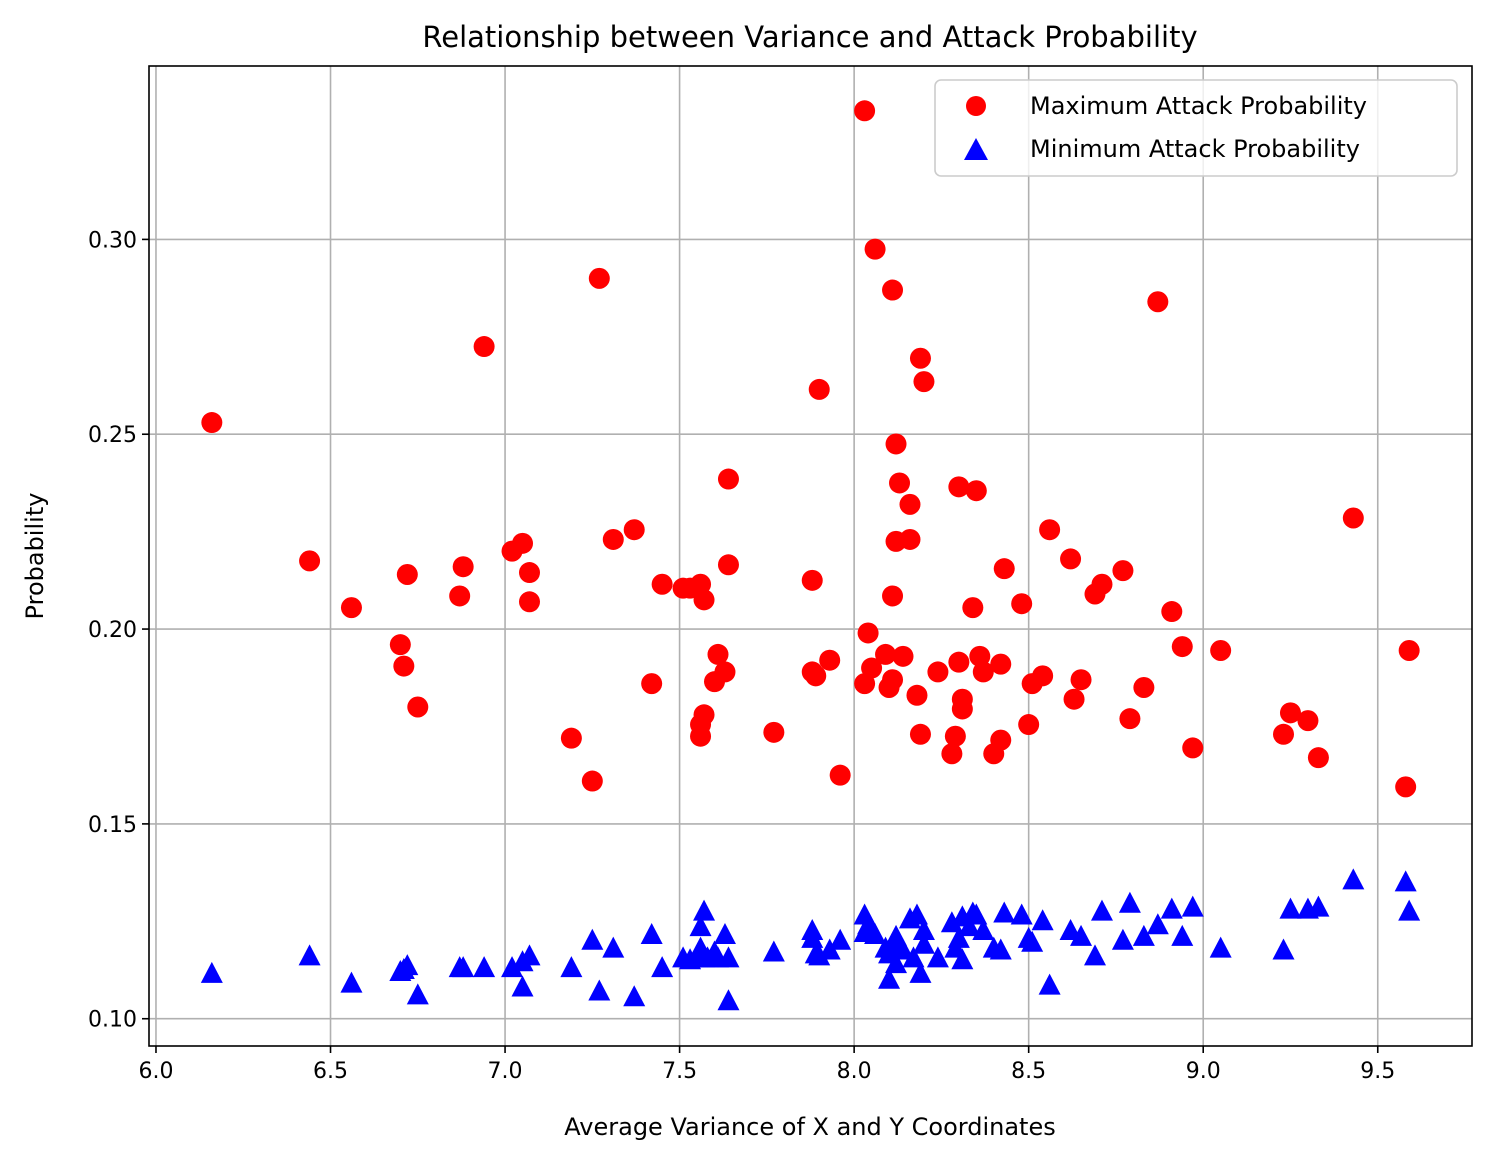 Image resolution: width=1494 pixels, height=1164 pixels. Describe the element at coordinates (679, 1071) in the screenshot. I see `x-tick-label: 7.5` at that location.